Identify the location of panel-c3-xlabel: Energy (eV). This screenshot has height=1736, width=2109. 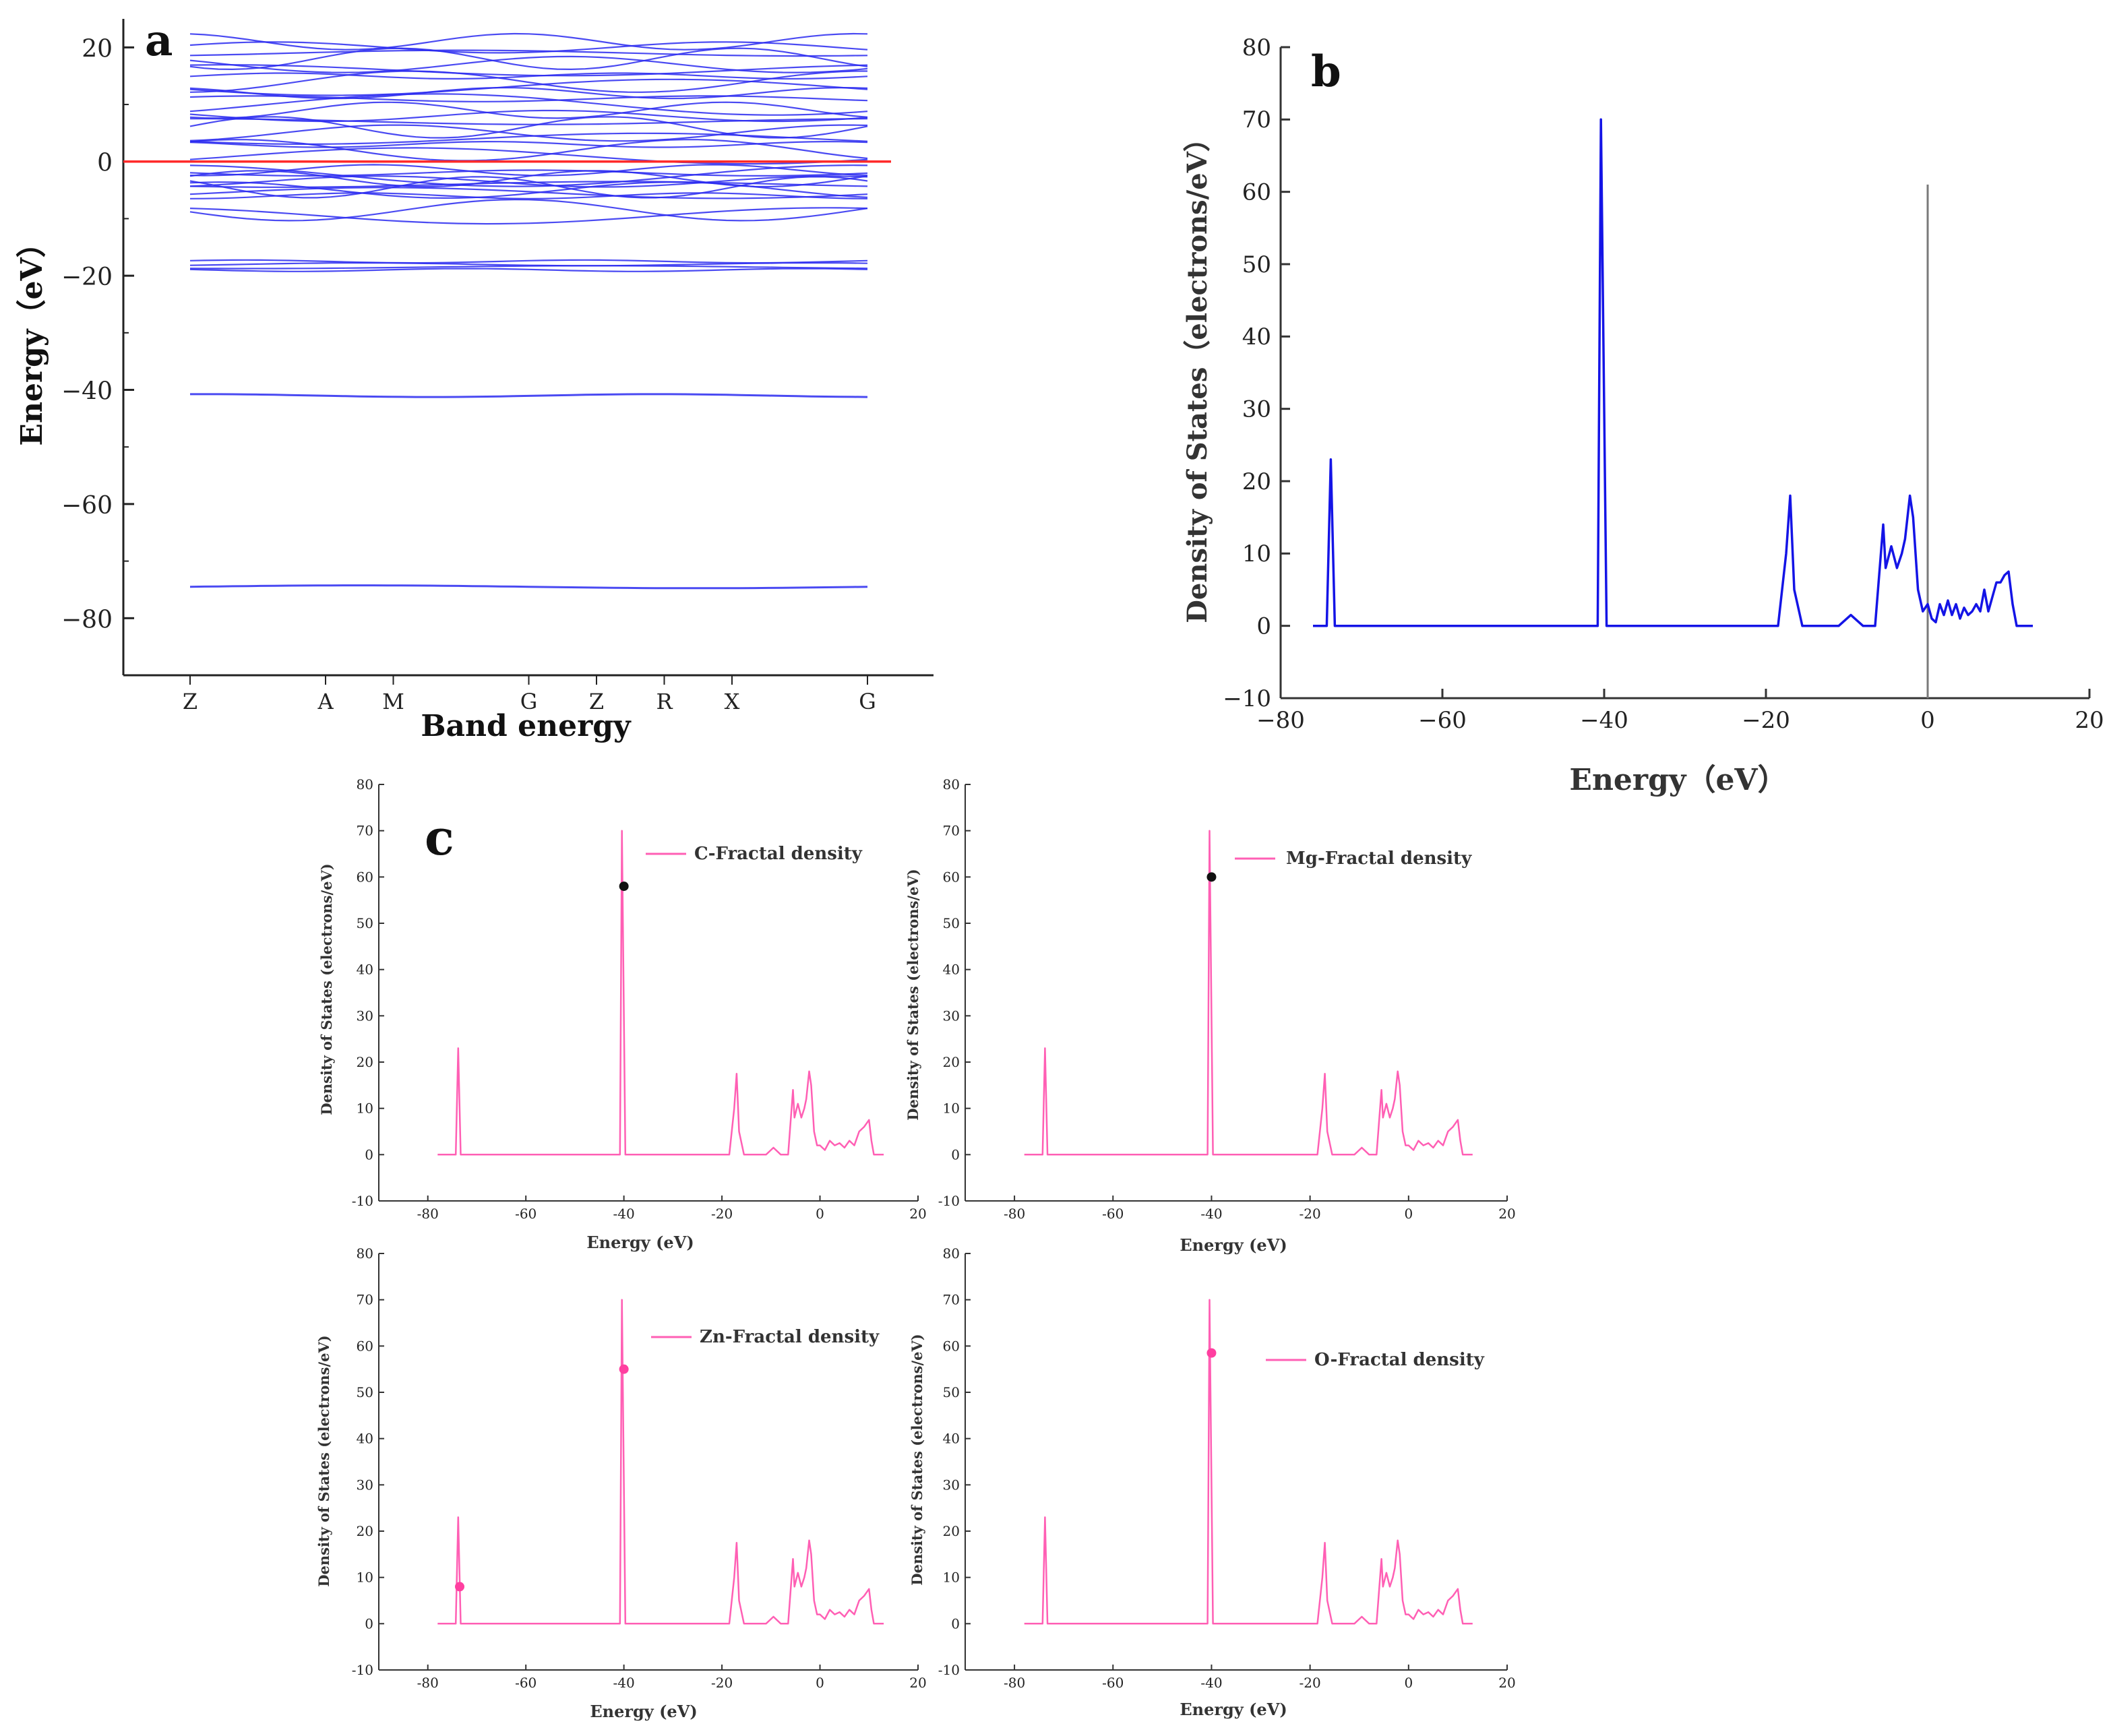
(643, 1711).